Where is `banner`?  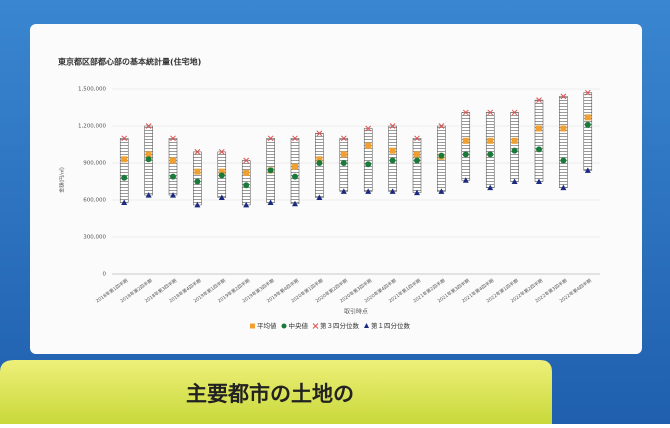 banner is located at coordinates (276, 392).